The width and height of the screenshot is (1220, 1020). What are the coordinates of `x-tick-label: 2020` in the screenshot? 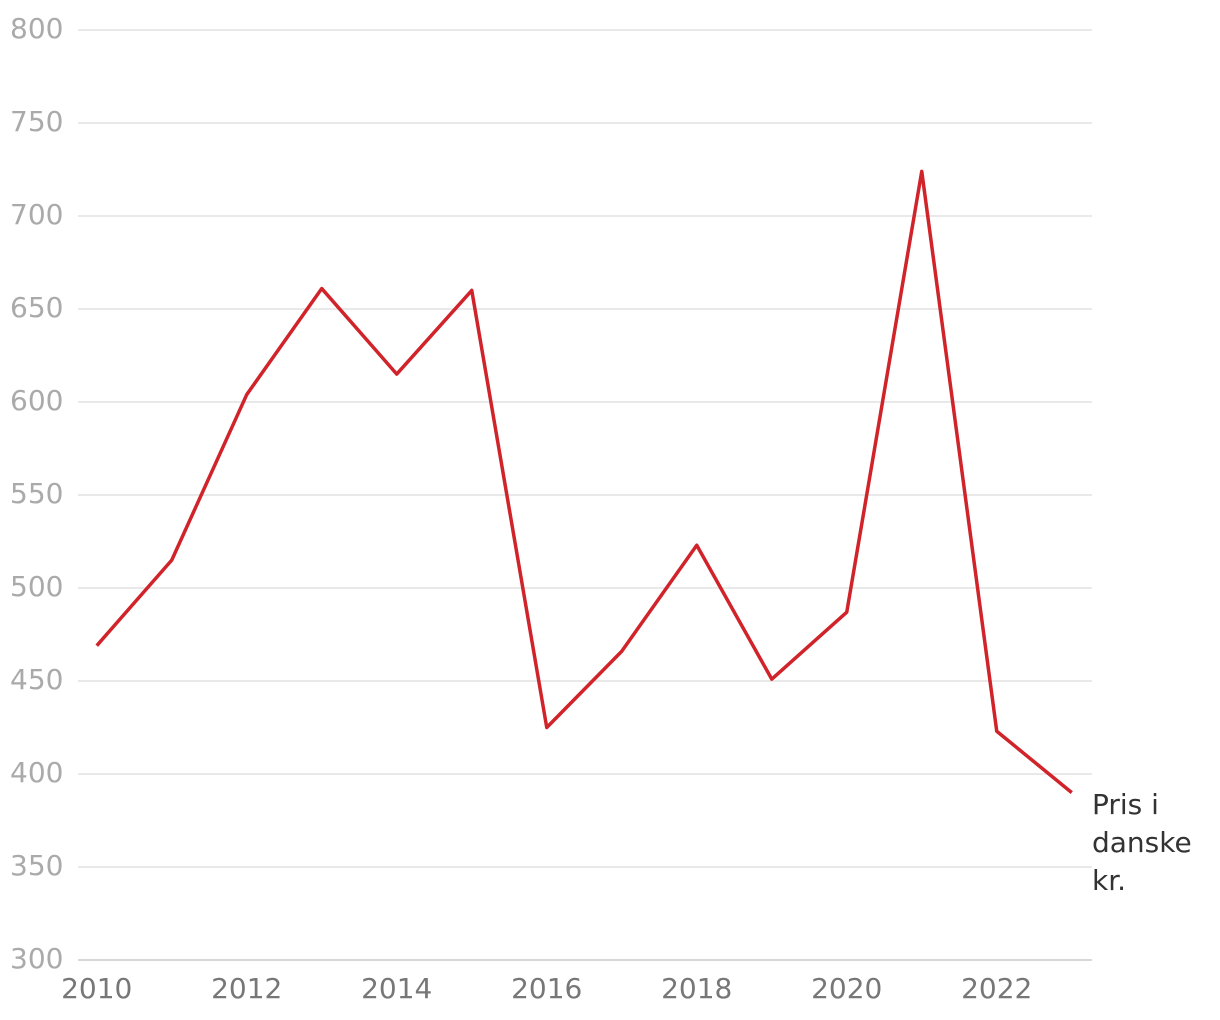 It's located at (846, 988).